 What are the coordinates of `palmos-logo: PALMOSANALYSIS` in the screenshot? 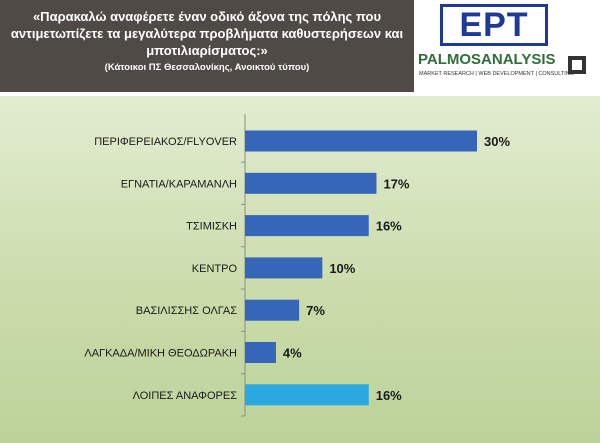 It's located at (487, 59).